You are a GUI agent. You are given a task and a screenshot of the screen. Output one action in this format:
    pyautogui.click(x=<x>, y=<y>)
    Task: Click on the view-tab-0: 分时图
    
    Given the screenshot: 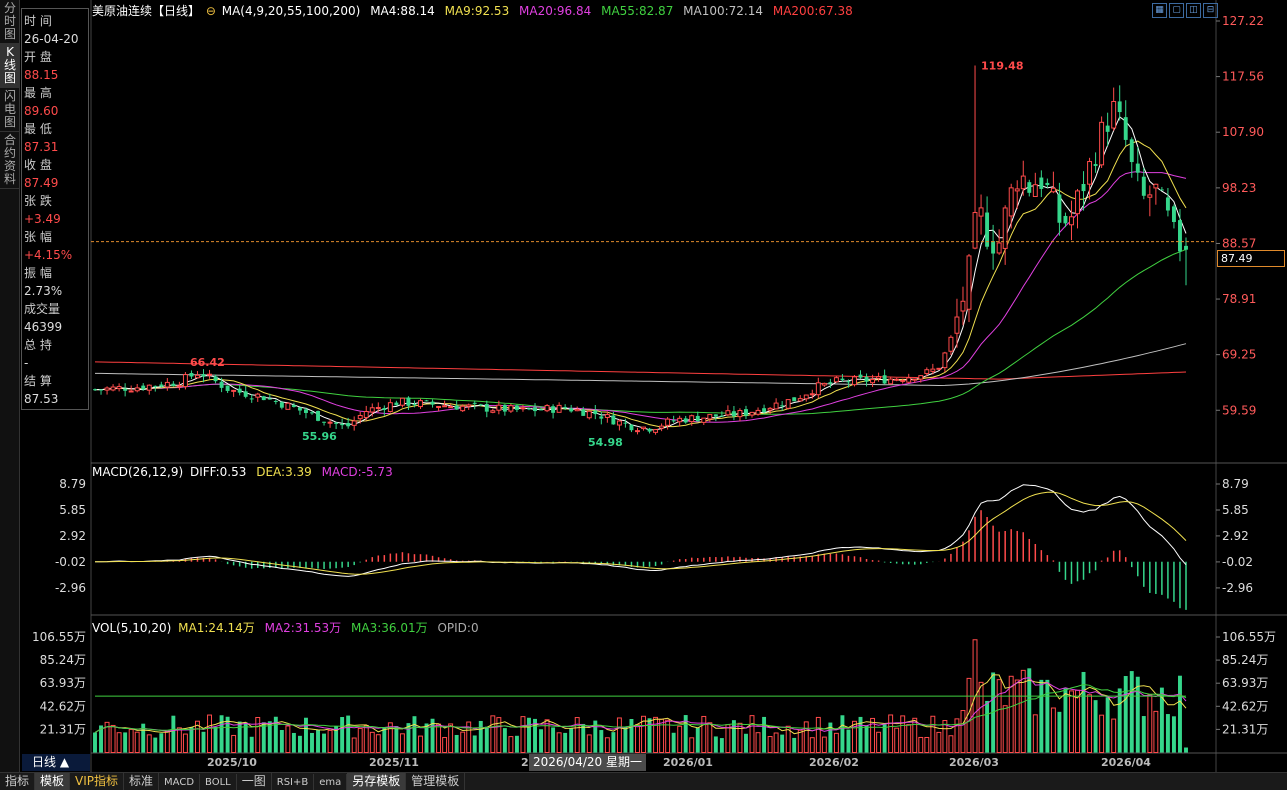 What is the action you would take?
    pyautogui.click(x=10, y=22)
    